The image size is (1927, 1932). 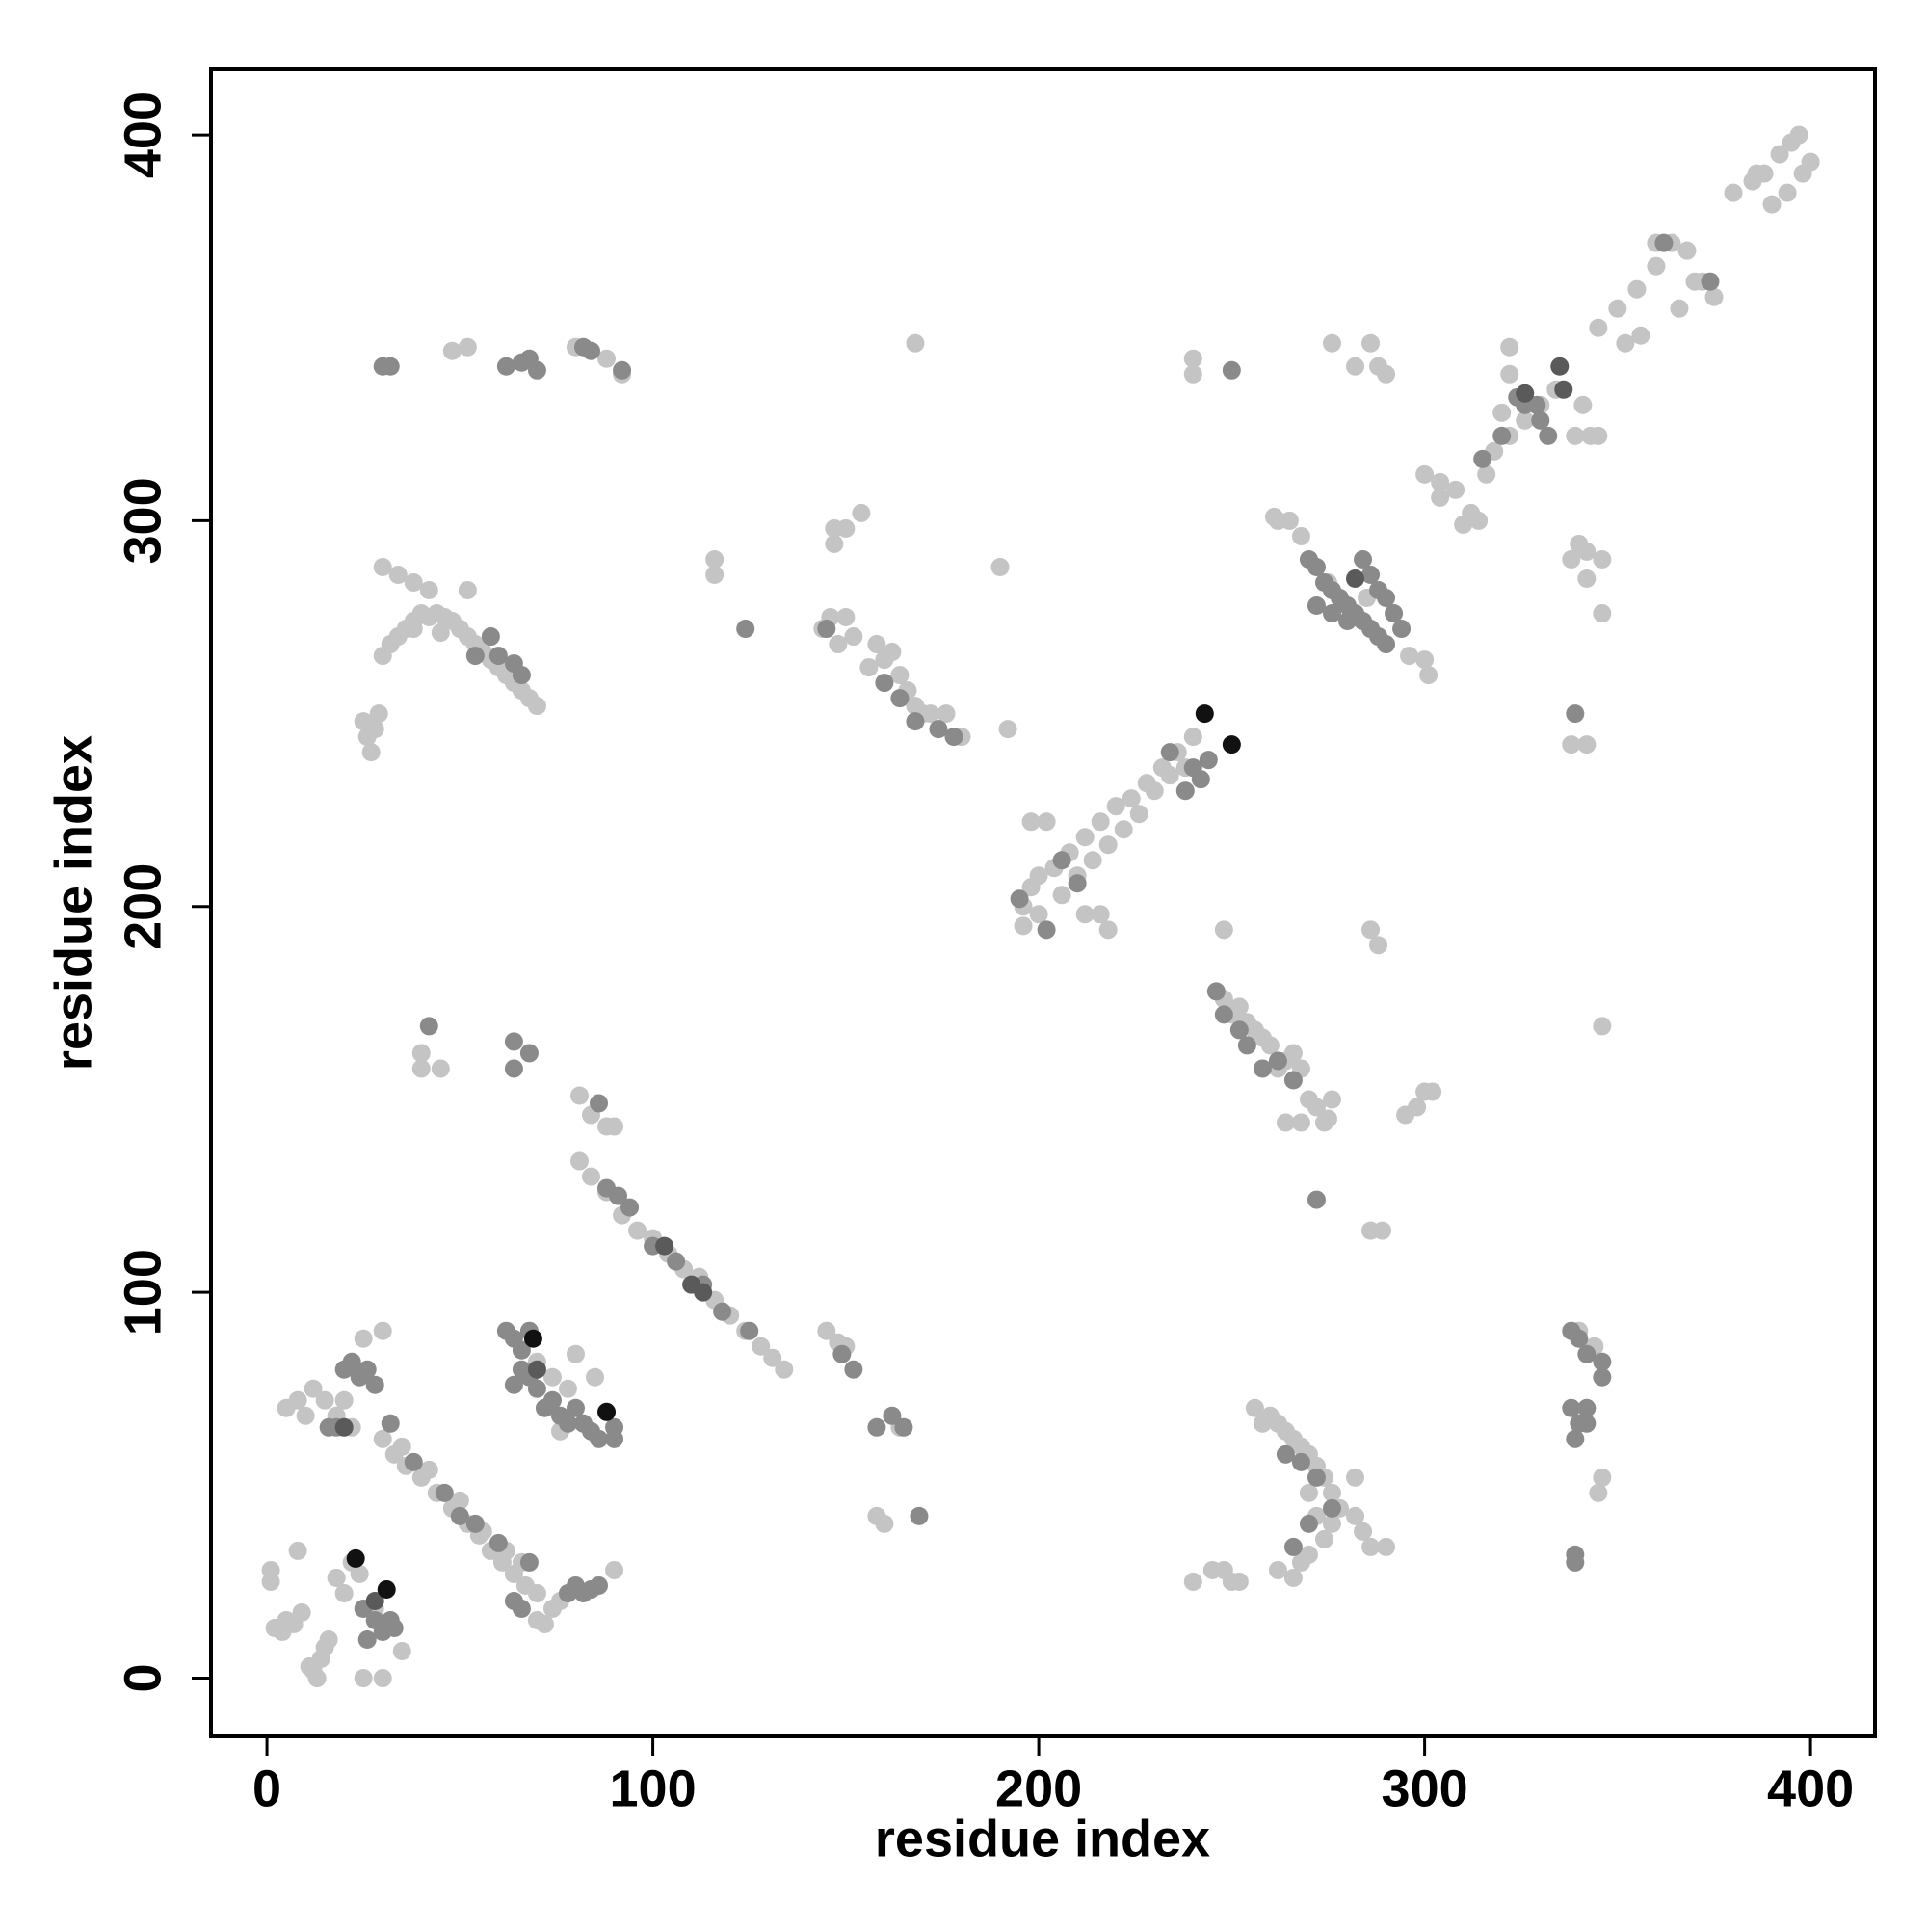 What do you see at coordinates (1038, 1788) in the screenshot?
I see `x-tick-label: 200` at bounding box center [1038, 1788].